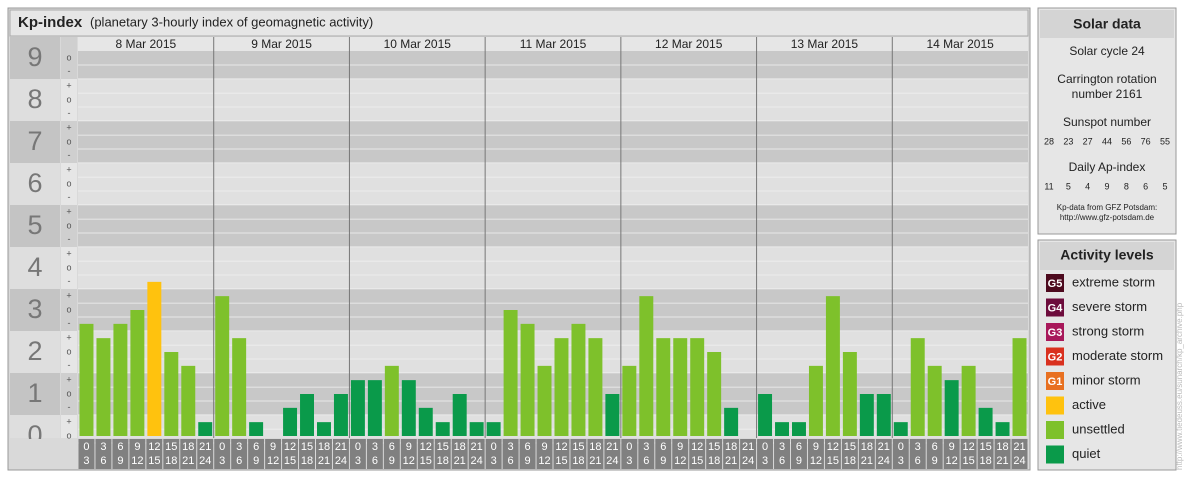 The image size is (1184, 480). Describe the element at coordinates (952, 447) in the screenshot. I see `hour-start: 9` at that location.